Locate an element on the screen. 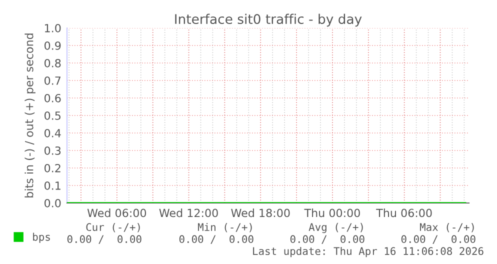  x-tick-label: Thu 06:00 is located at coordinates (404, 213).